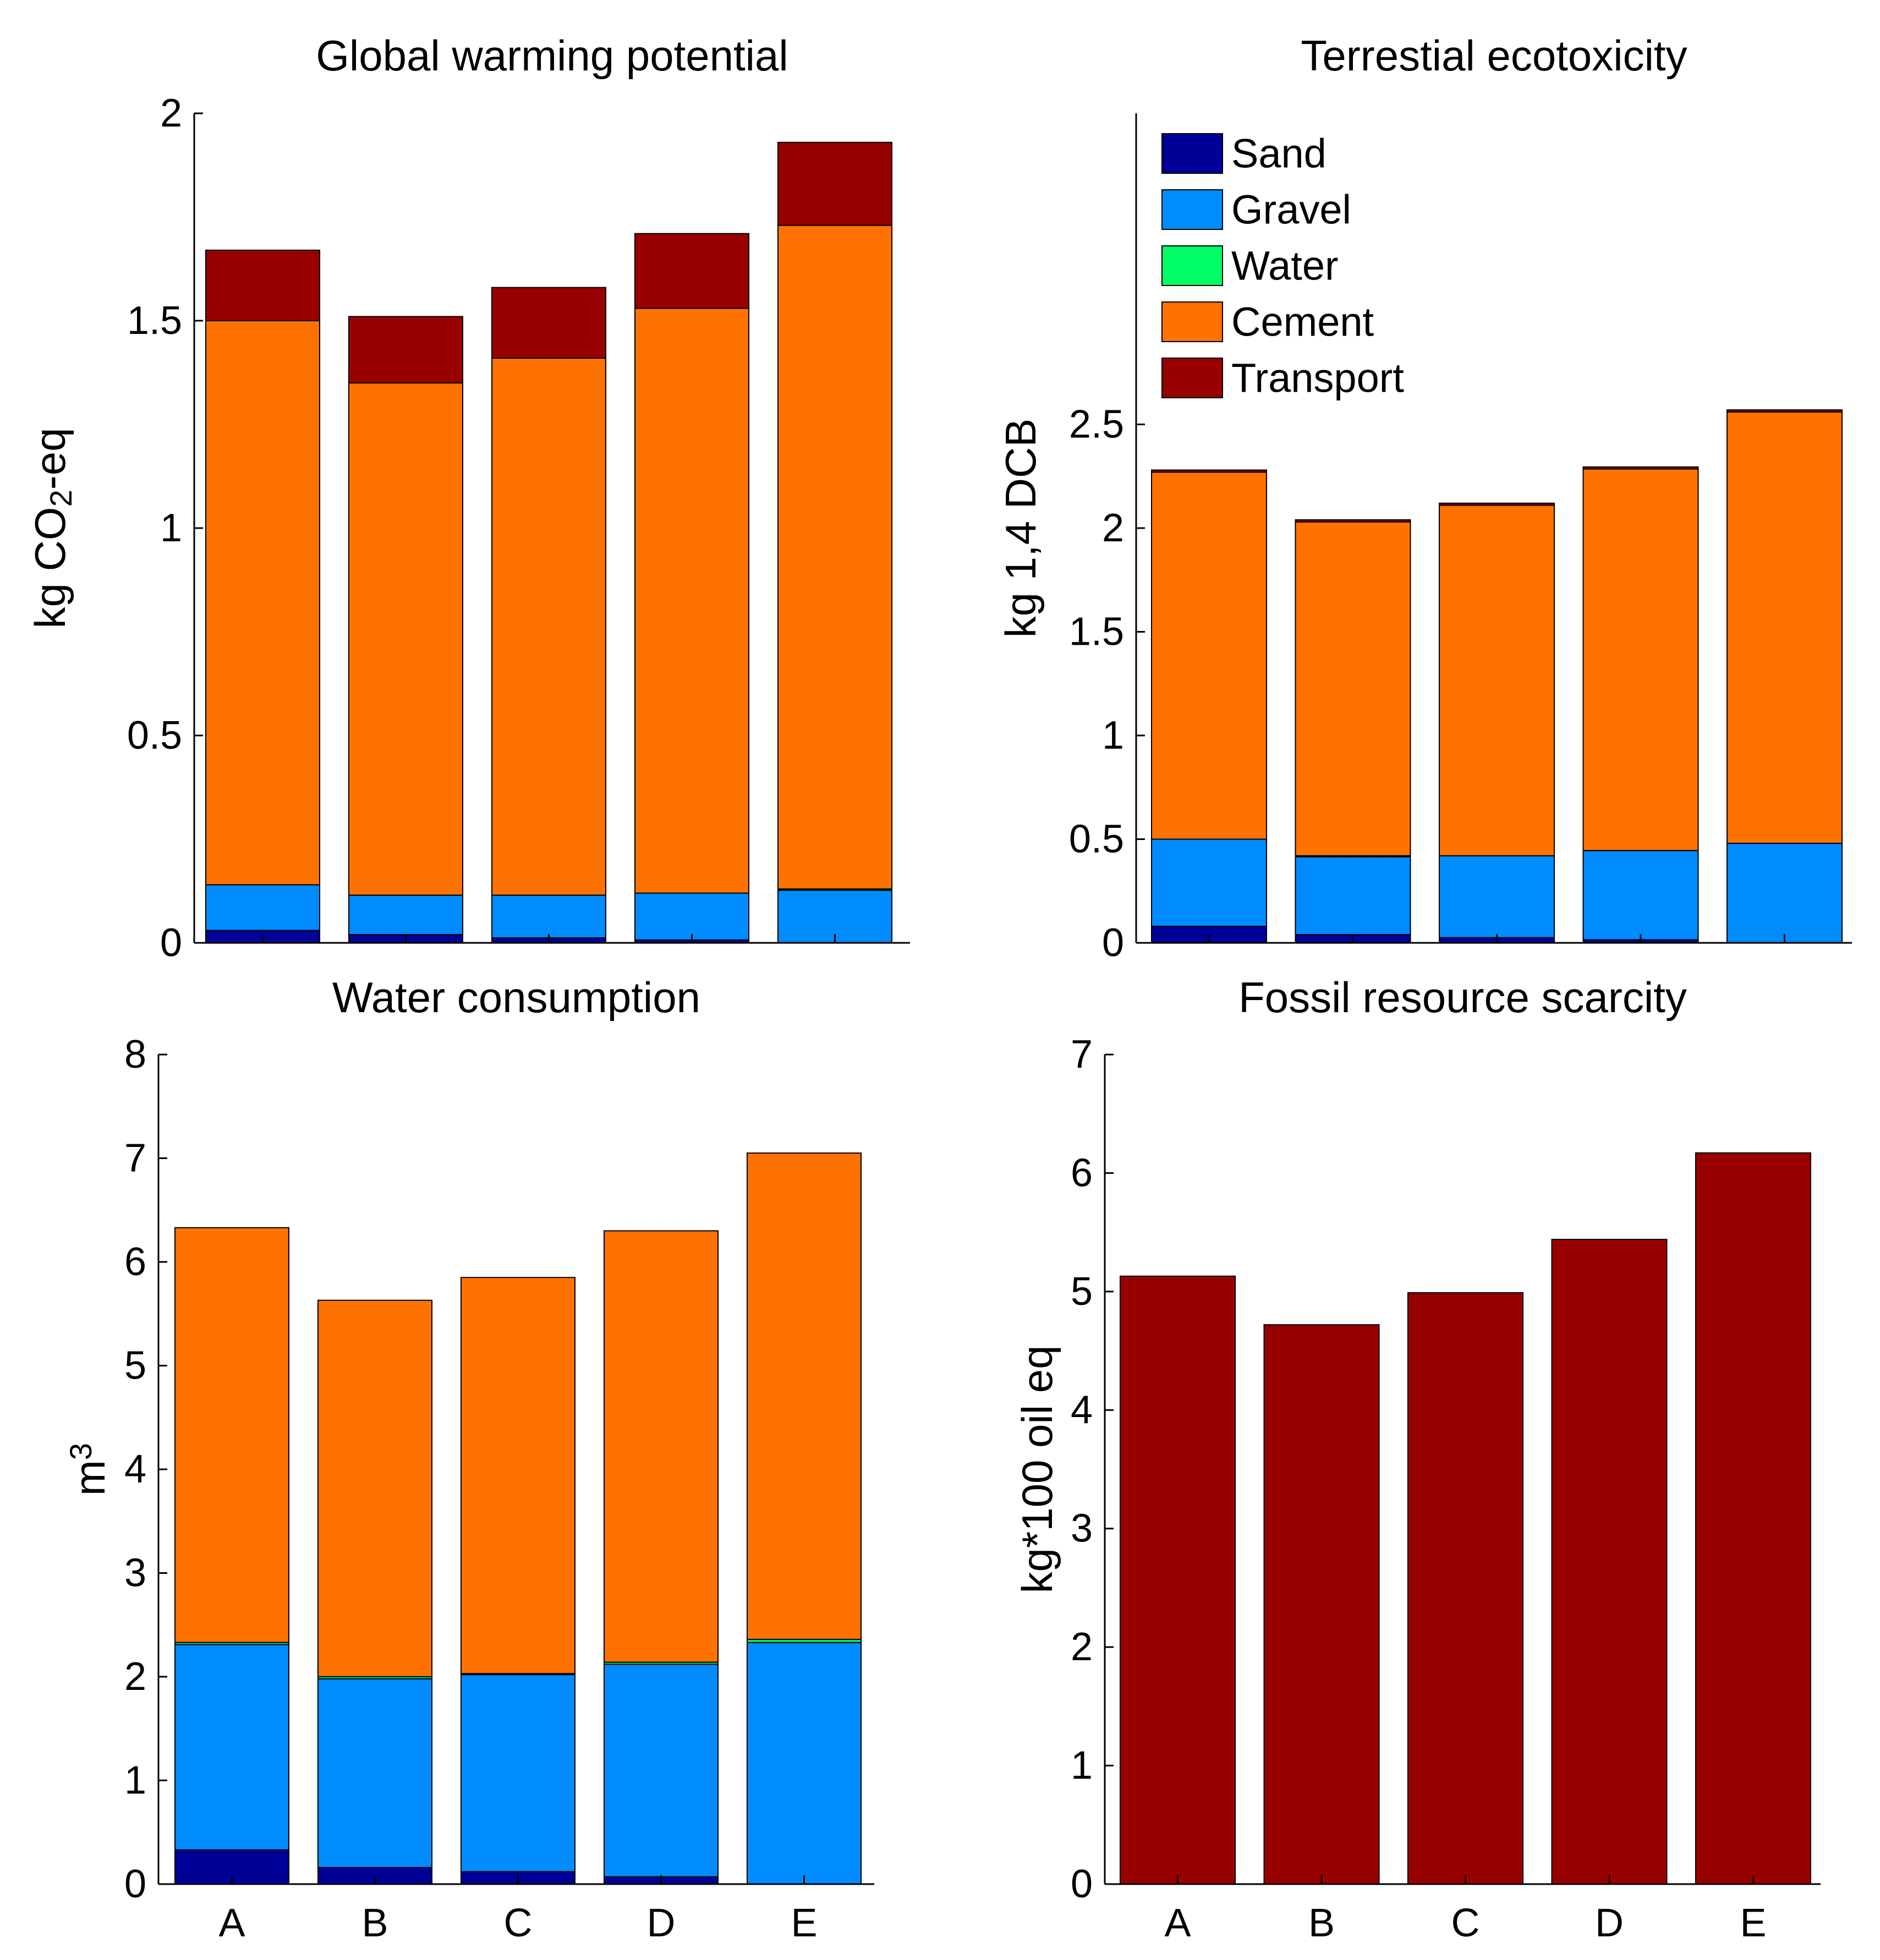 This screenshot has width=1880, height=1960. What do you see at coordinates (1192, 209) in the screenshot?
I see `legend-swatch-gravel` at bounding box center [1192, 209].